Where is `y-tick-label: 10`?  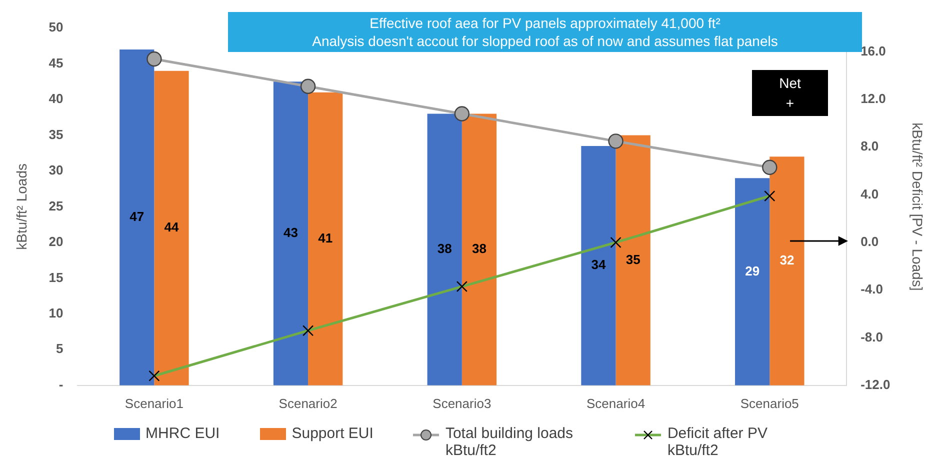 y-tick-label: 10 is located at coordinates (56, 313).